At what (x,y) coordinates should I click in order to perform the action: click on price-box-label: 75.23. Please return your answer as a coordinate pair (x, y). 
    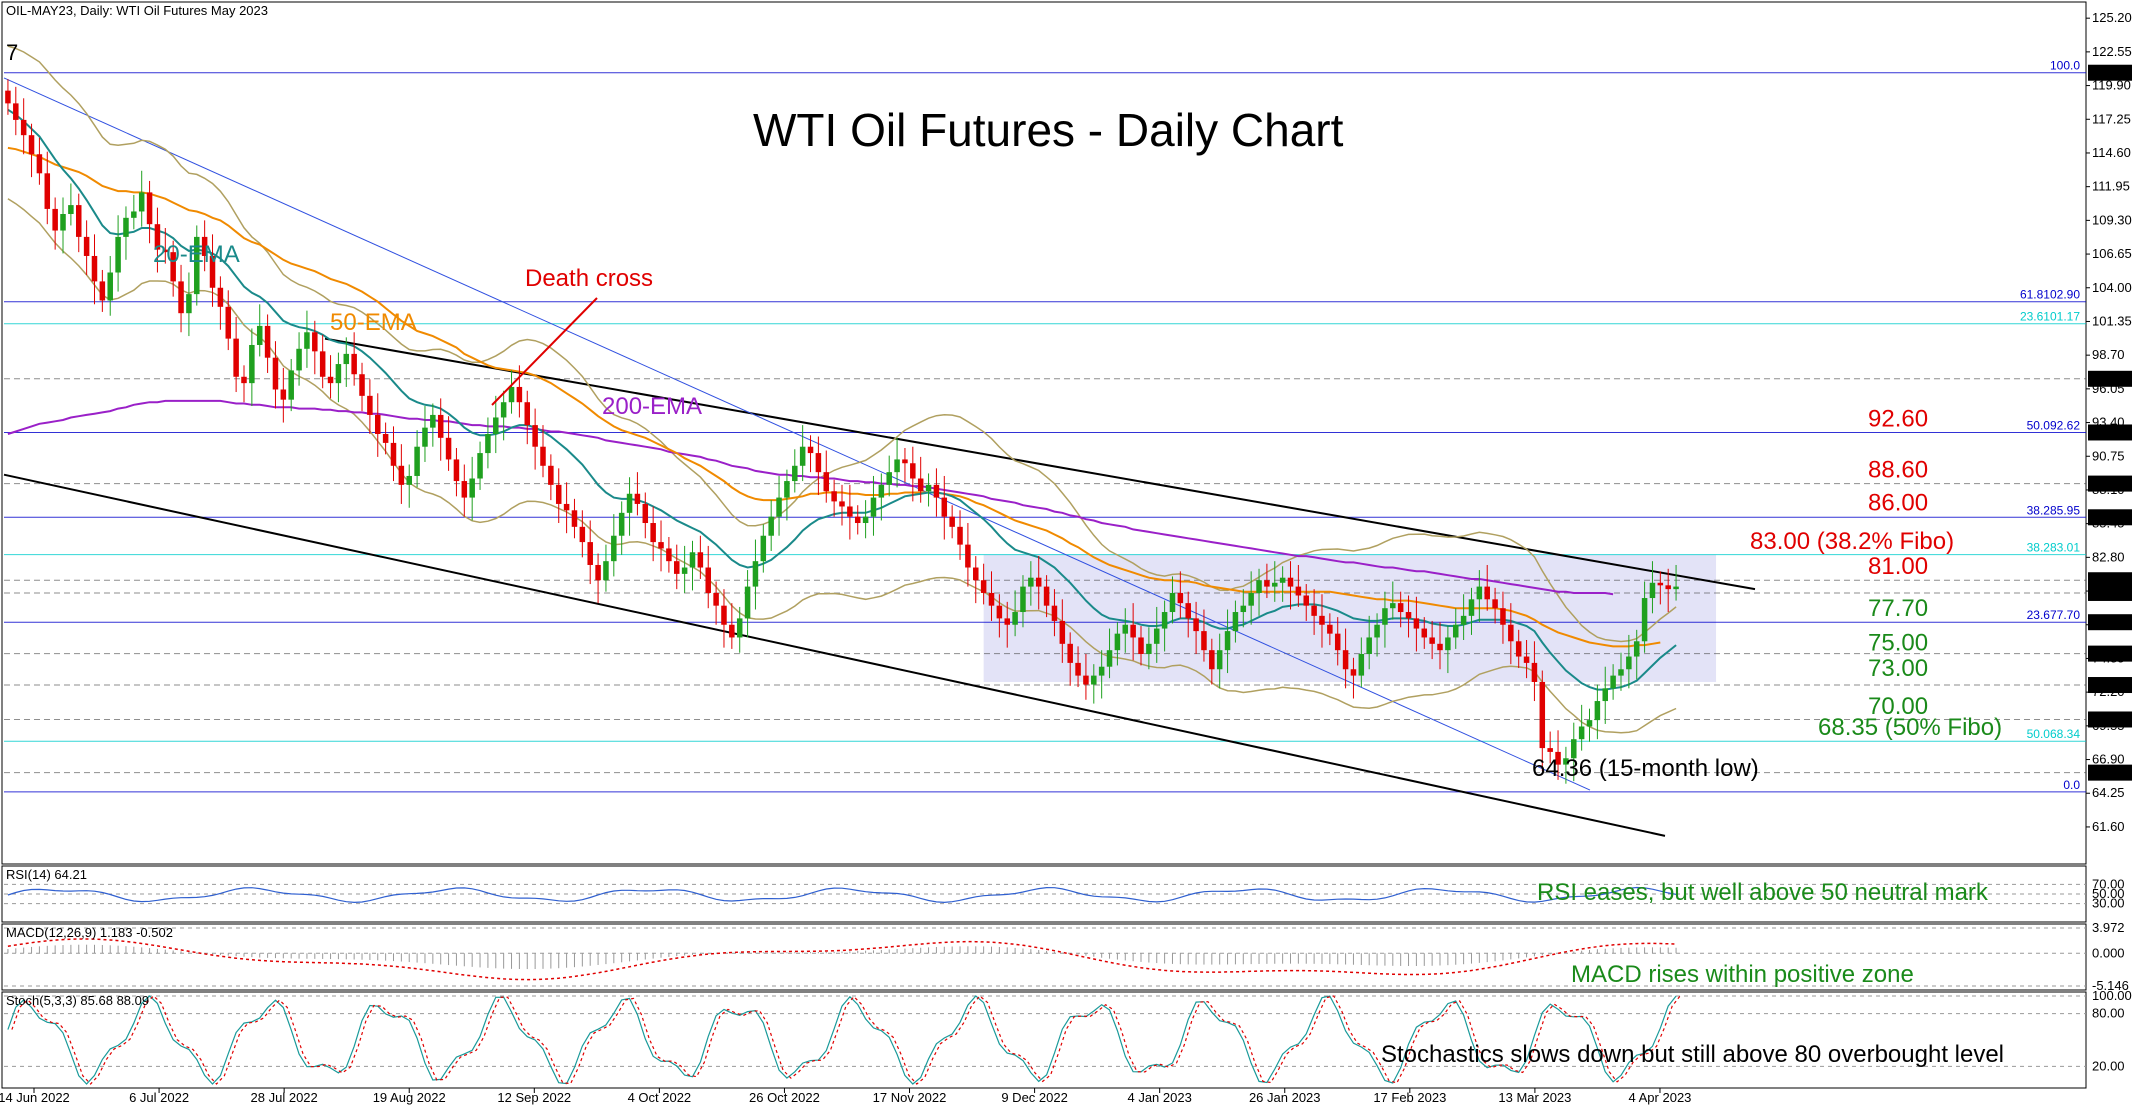
    Looking at the image, I should click on (2110, 654).